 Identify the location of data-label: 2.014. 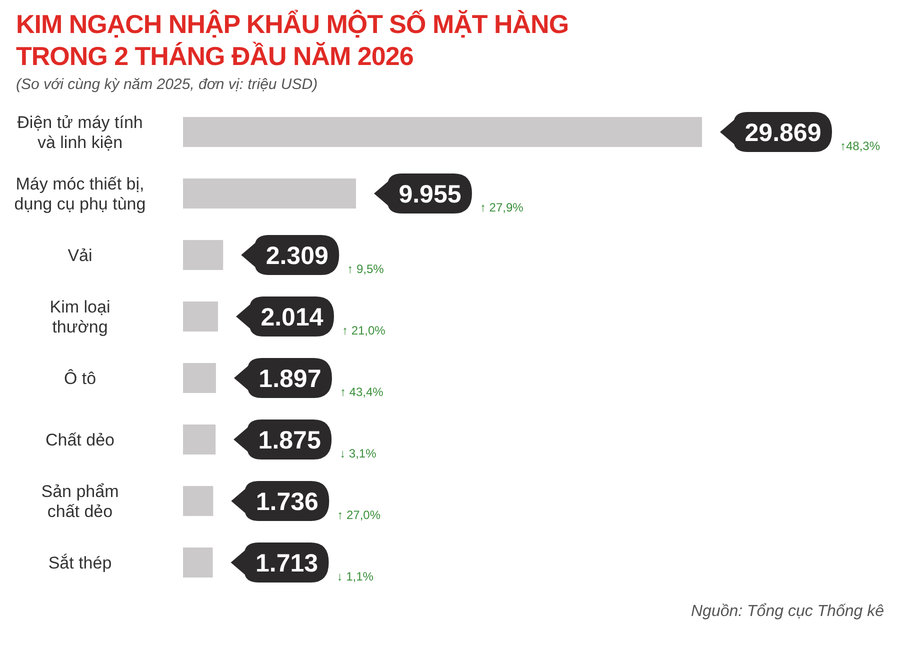
(292, 317).